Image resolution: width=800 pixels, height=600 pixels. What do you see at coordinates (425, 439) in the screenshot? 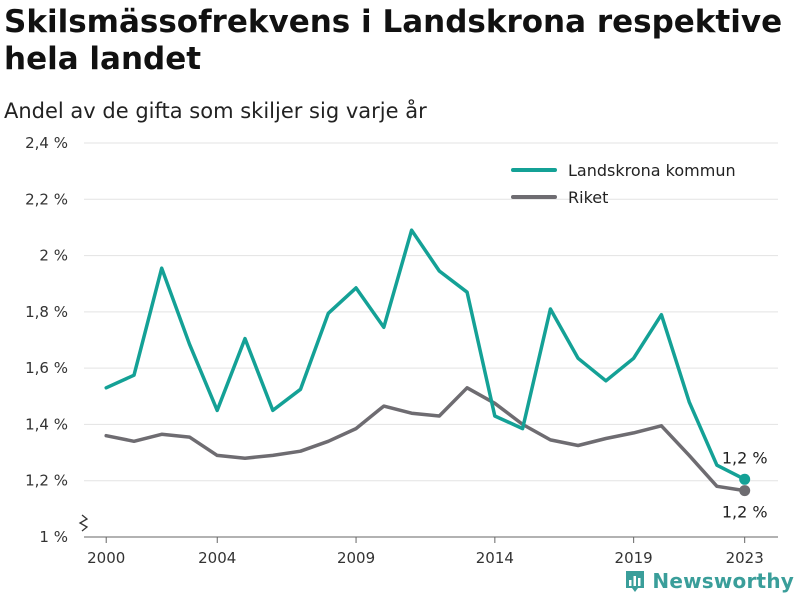
I see `series-line-riket` at bounding box center [425, 439].